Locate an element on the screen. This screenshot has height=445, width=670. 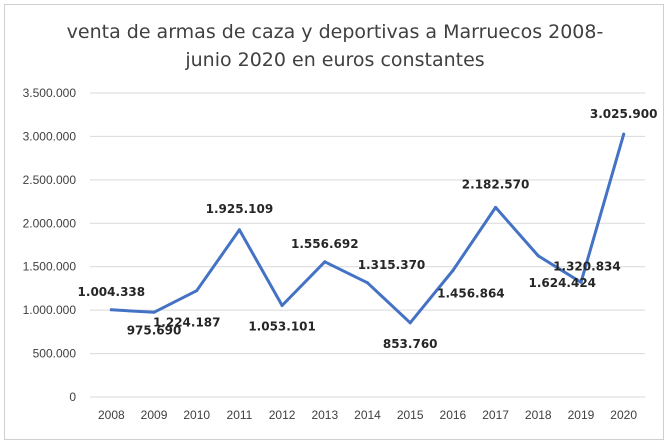
chart-title-line-2: junio 2020 en euros constantes is located at coordinates (335, 60).